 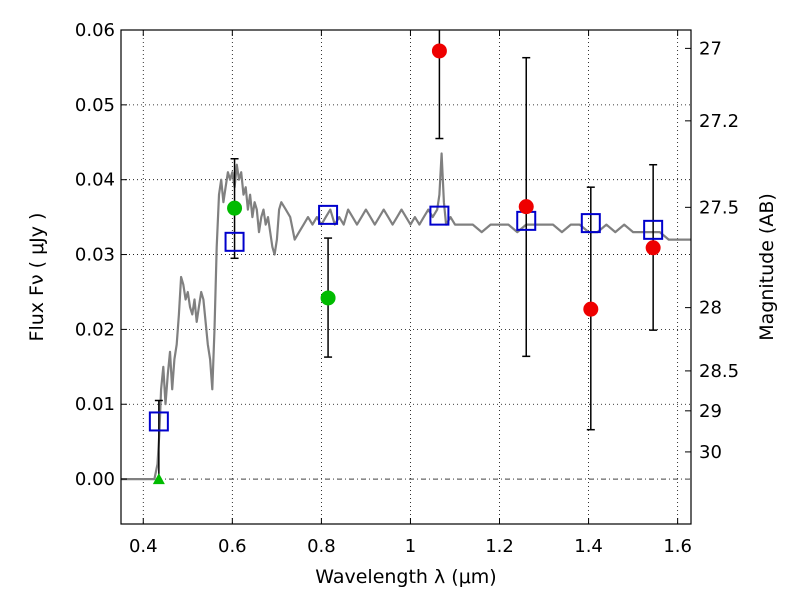 I want to click on mag-tick-label: 30, so click(x=710, y=452).